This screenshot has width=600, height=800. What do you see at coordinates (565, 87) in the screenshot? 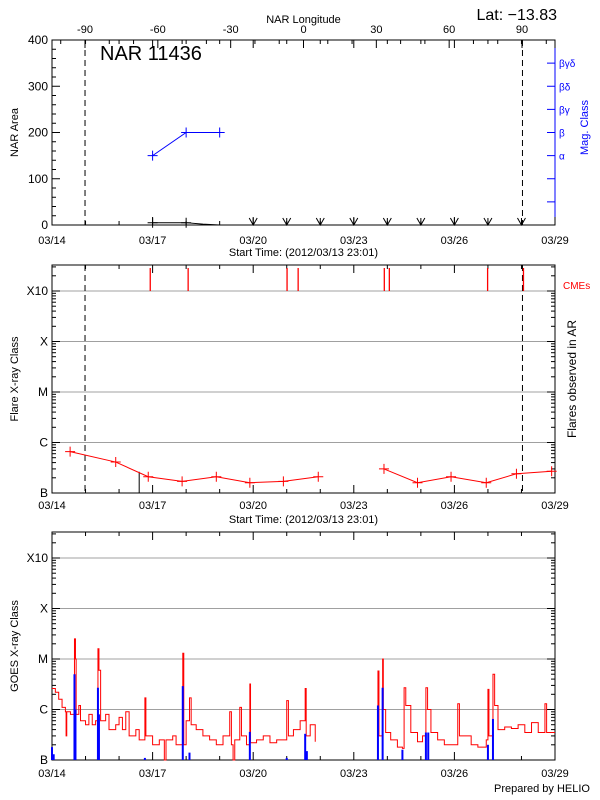
I see `mag-class-tick-label: βδ` at bounding box center [565, 87].